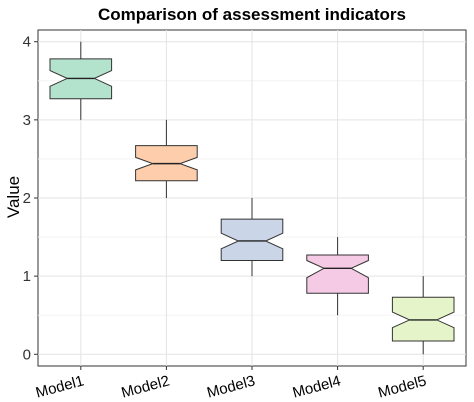  What do you see at coordinates (146, 386) in the screenshot?
I see `x-tick-label: Model2` at bounding box center [146, 386].